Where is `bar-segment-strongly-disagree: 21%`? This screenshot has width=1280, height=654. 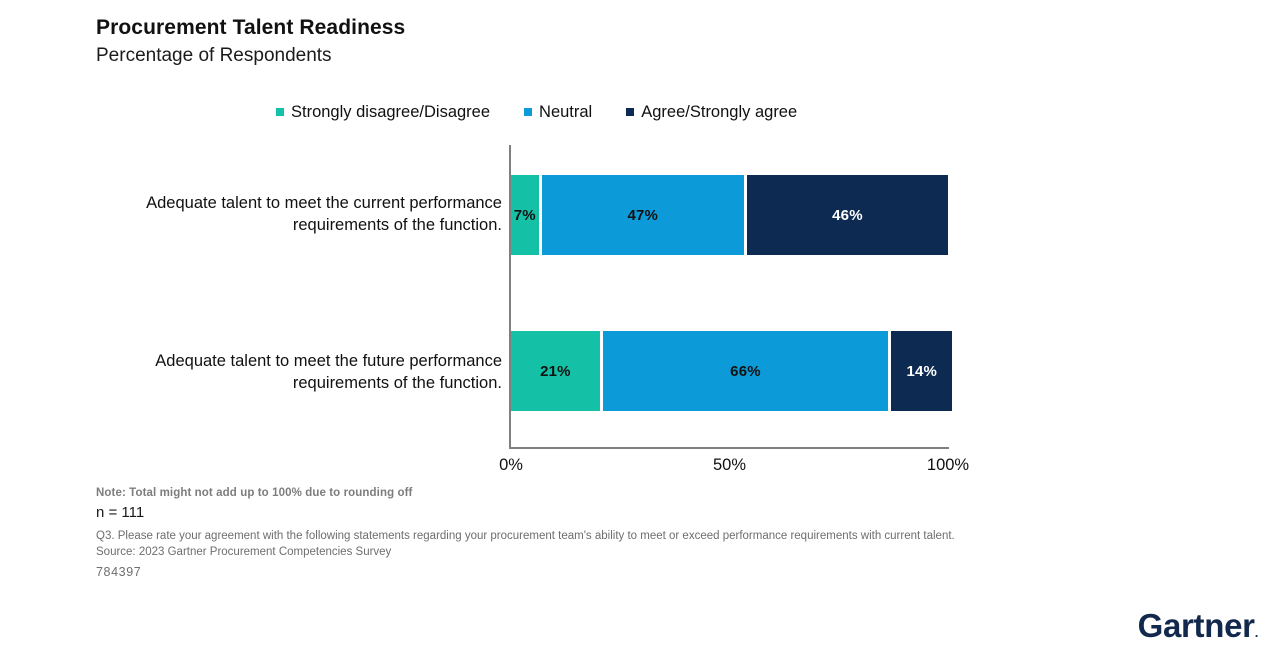
bar-segment-strongly-disagree: 21% is located at coordinates (557, 371).